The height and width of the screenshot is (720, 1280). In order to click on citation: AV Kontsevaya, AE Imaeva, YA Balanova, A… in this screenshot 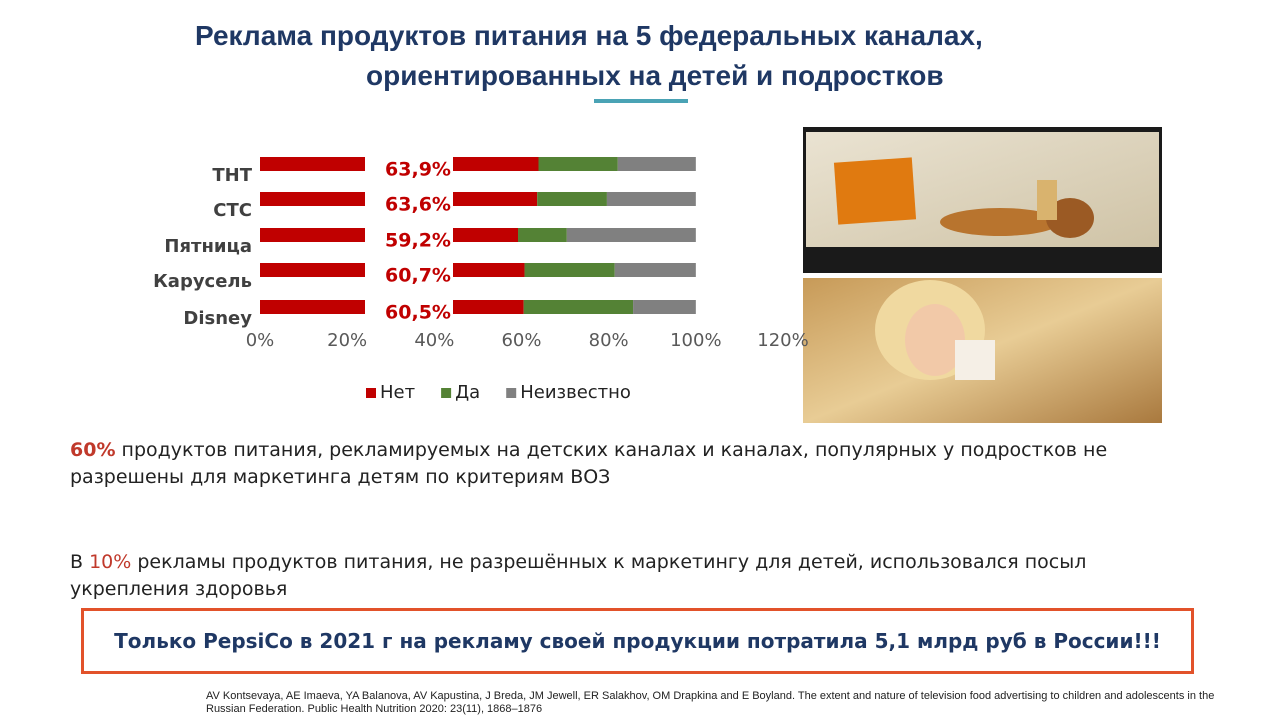, I will do `click(710, 702)`.